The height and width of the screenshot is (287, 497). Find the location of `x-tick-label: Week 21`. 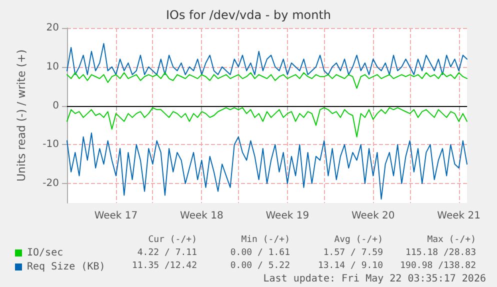

x-tick-label: Week 21 is located at coordinates (458, 216).